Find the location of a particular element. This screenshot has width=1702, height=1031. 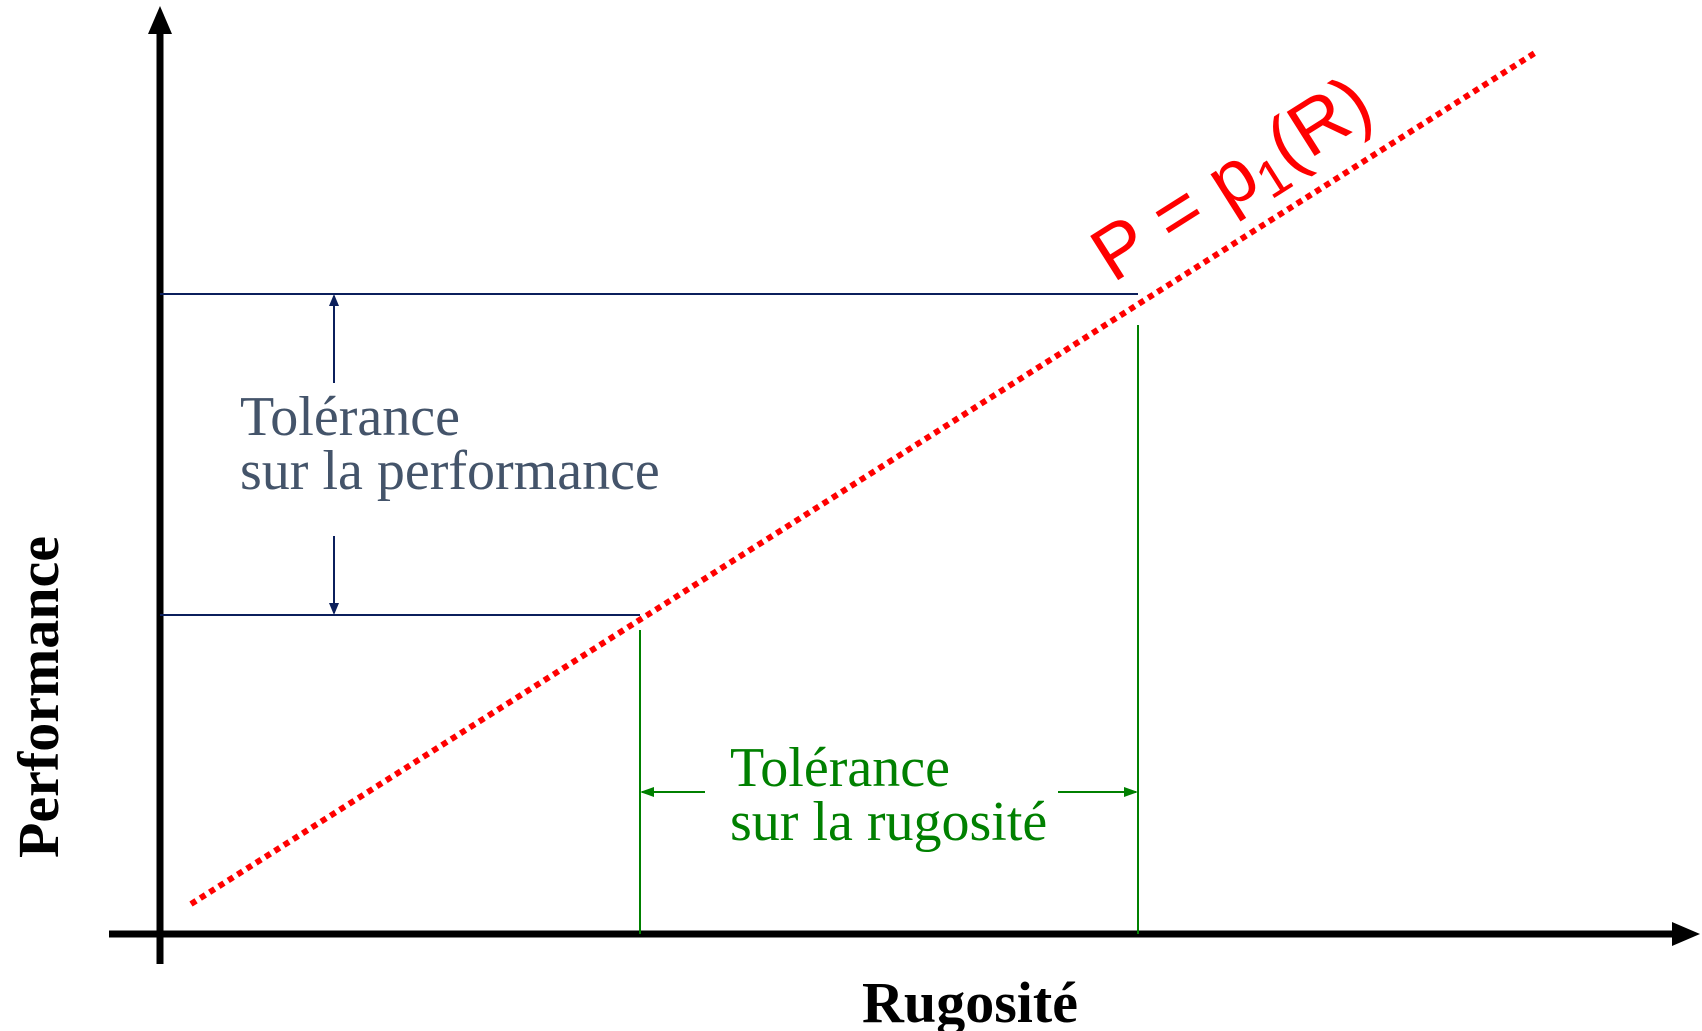

x-axis-label: Rugosité is located at coordinates (970, 1000).